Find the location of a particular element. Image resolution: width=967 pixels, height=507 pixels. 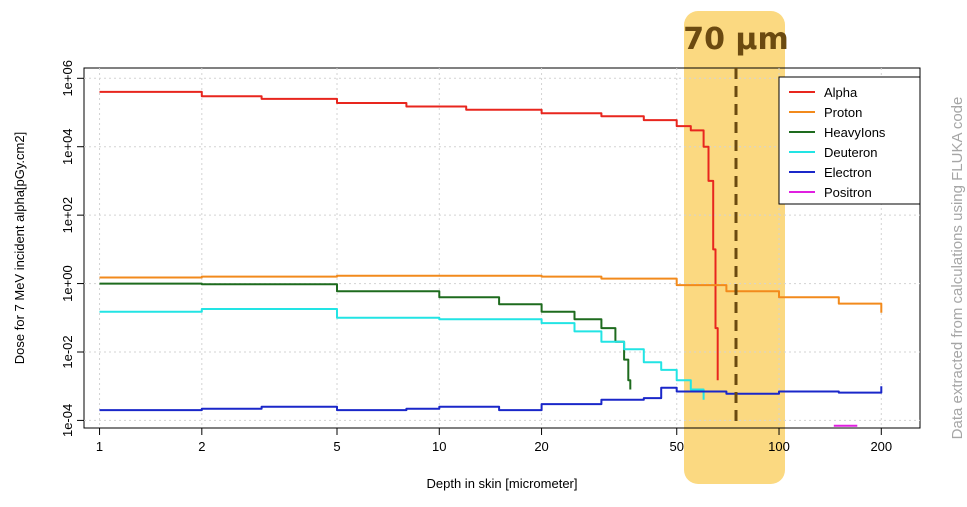

highlight-band is located at coordinates (734, 247).